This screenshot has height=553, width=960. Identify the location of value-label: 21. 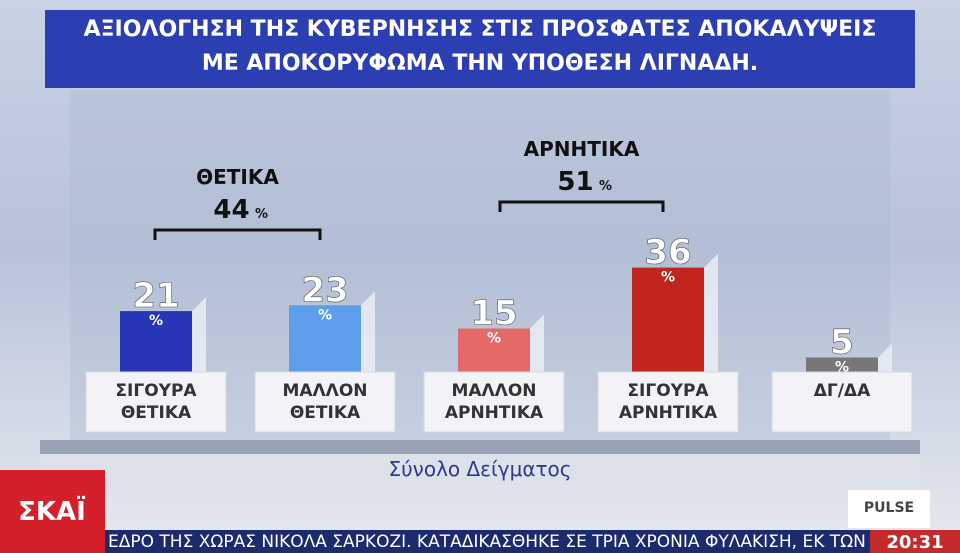
(155, 296).